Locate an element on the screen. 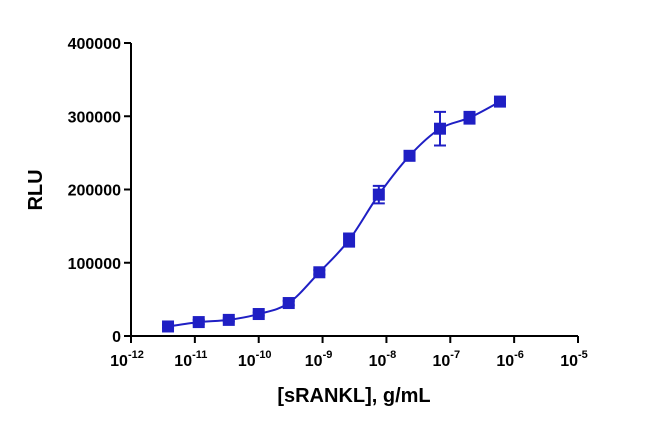  y-axis-title: RLU is located at coordinates (36, 189).